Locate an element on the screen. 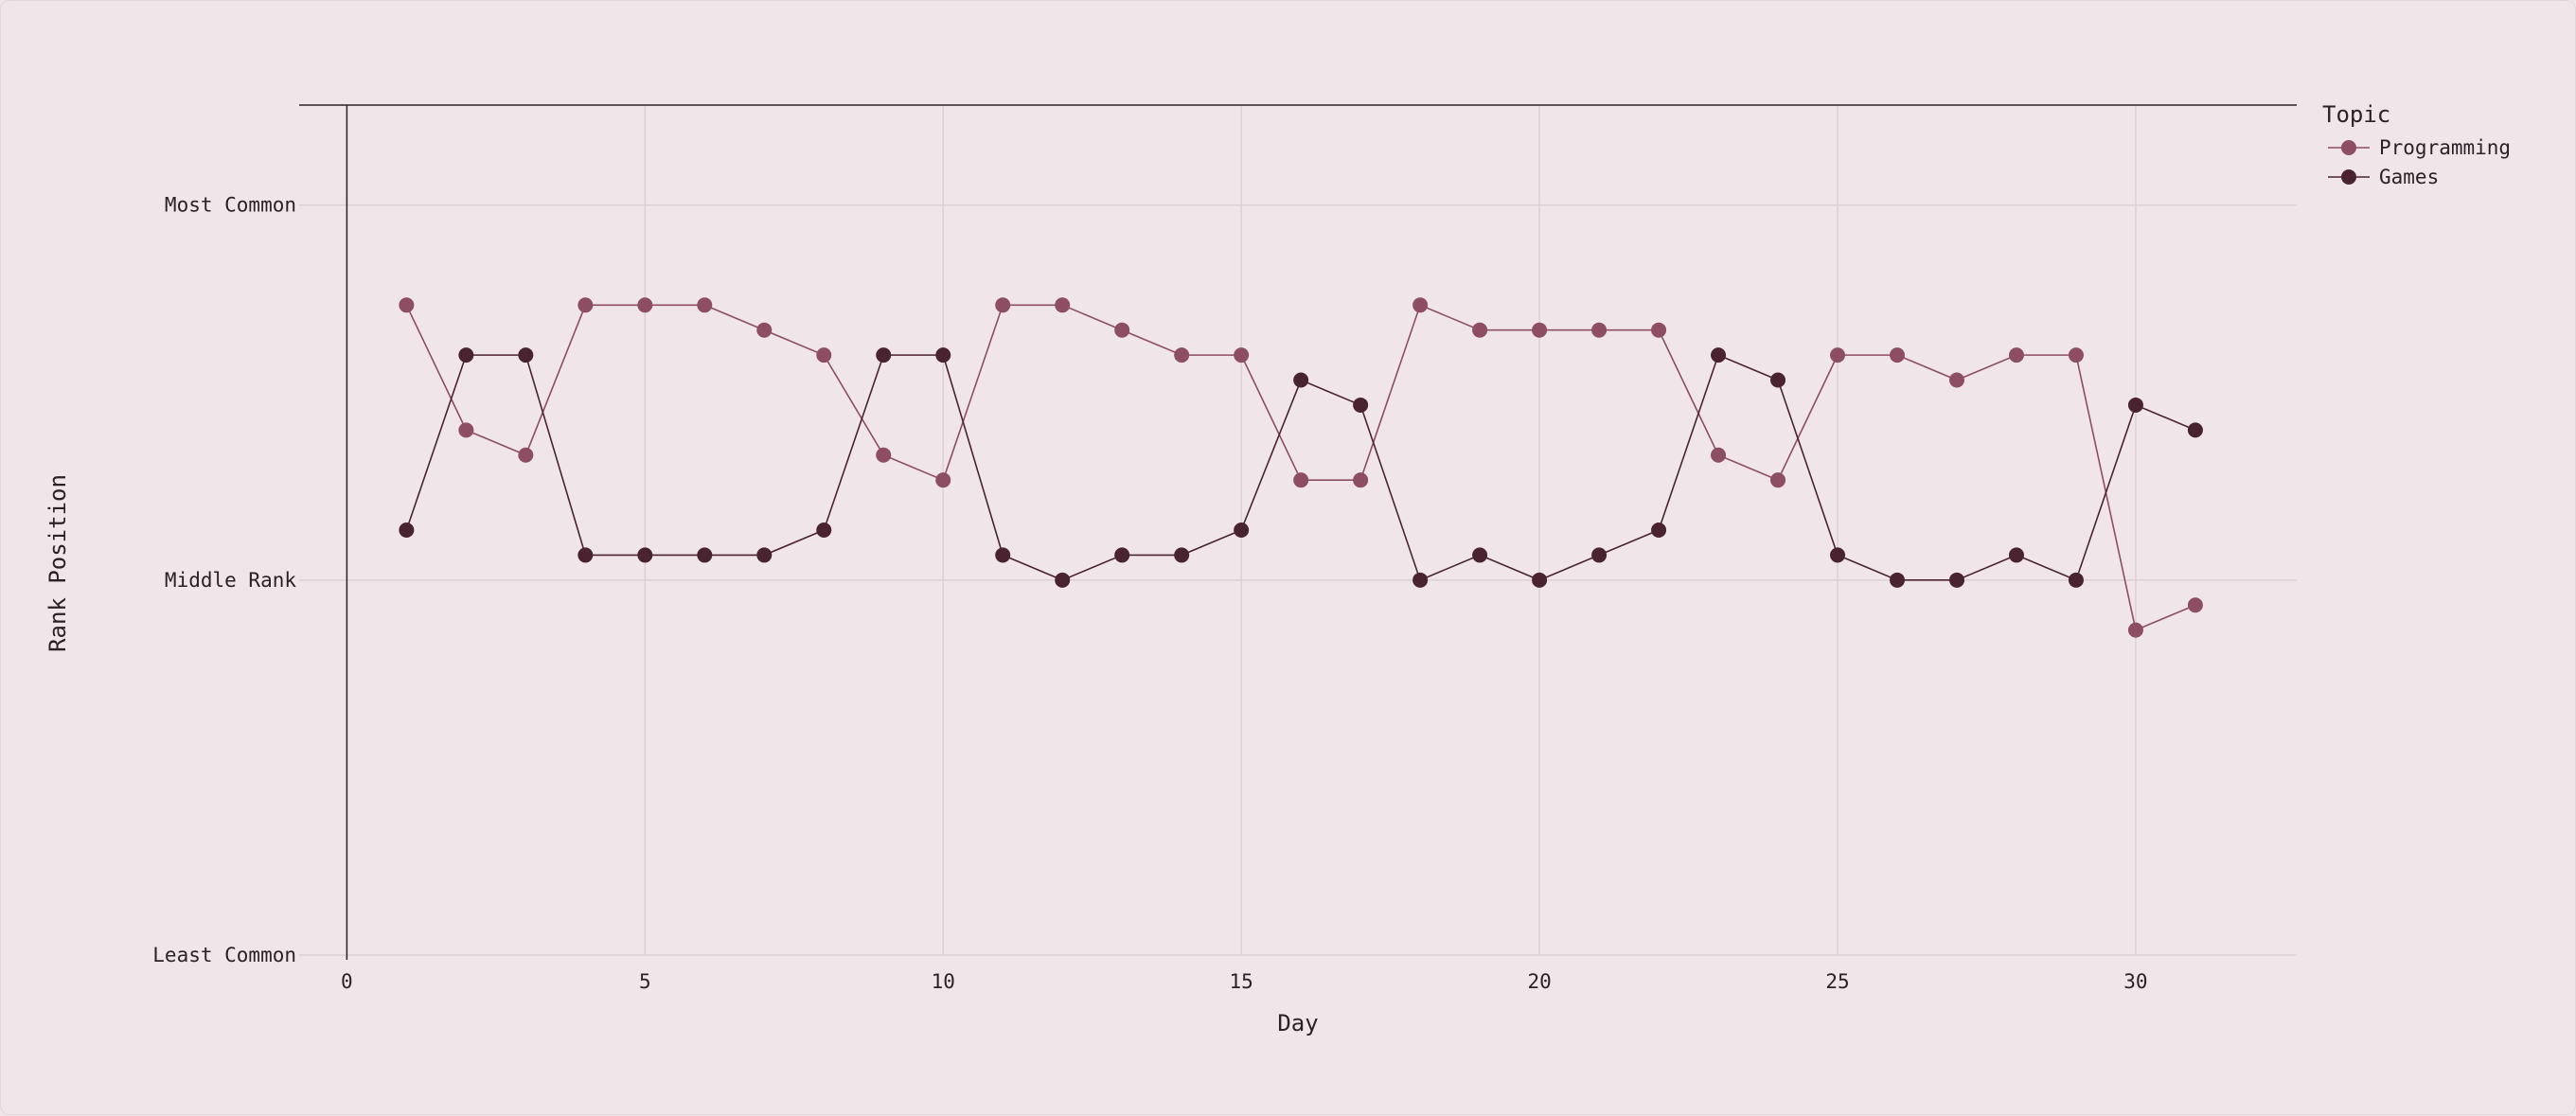  y-tick-label: Least Common is located at coordinates (224, 955).